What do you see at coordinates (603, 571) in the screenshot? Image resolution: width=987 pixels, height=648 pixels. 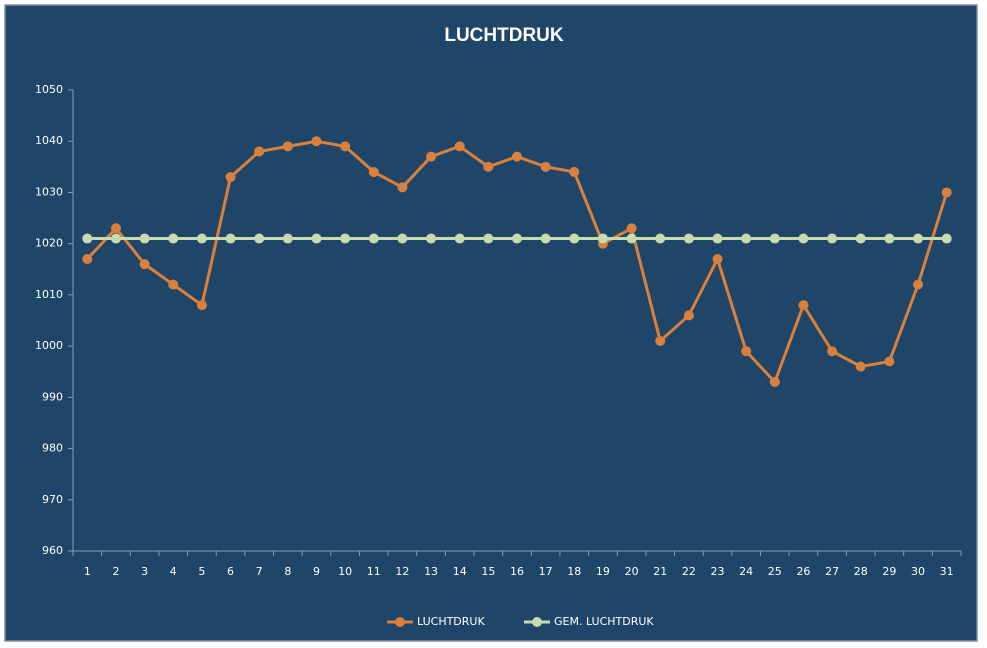 I see `x-tick-label: 19` at bounding box center [603, 571].